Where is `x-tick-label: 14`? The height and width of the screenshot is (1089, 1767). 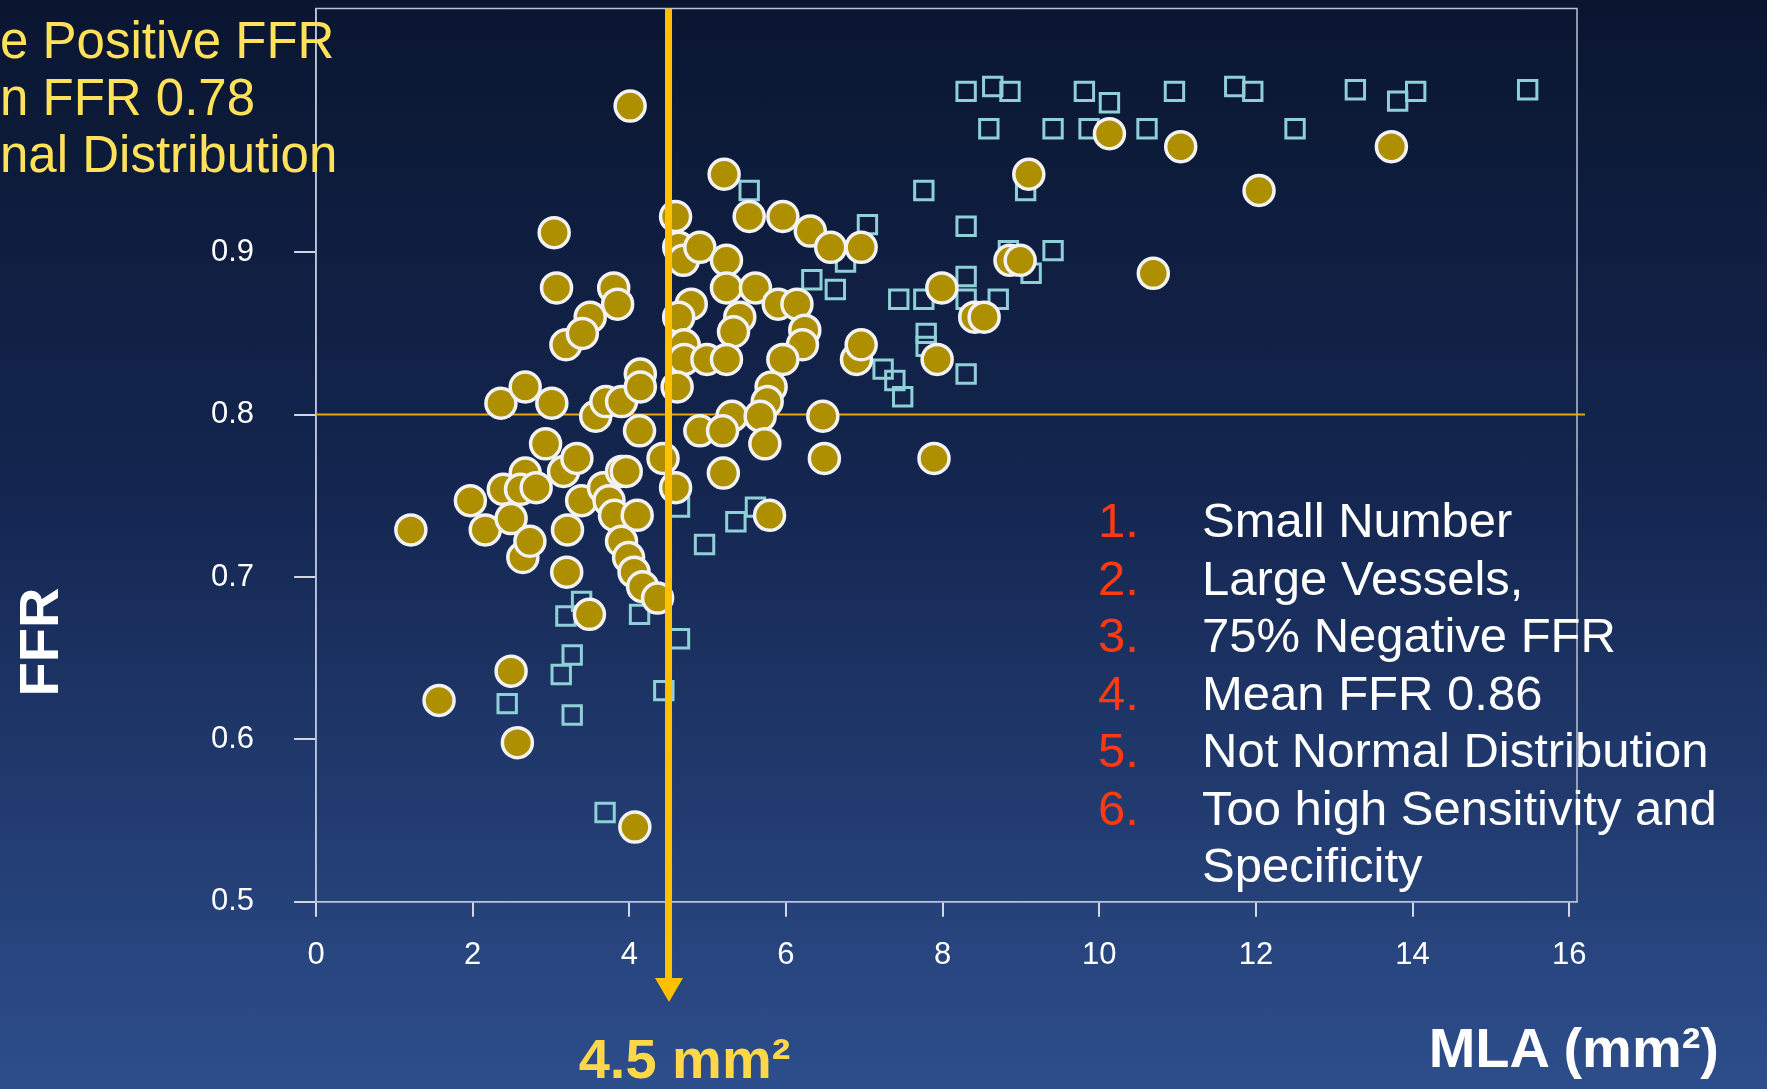
x-tick-label: 14 is located at coordinates (1412, 953).